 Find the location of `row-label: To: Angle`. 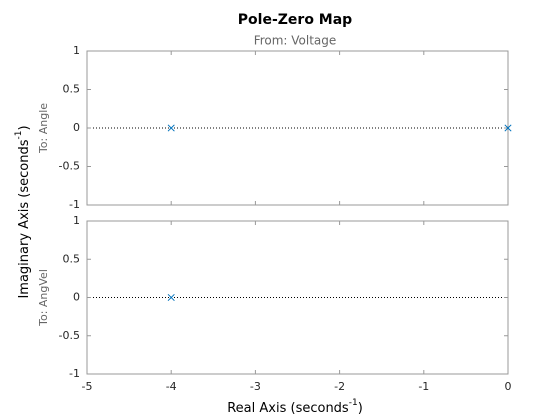

row-label: To: Angle is located at coordinates (43, 128).